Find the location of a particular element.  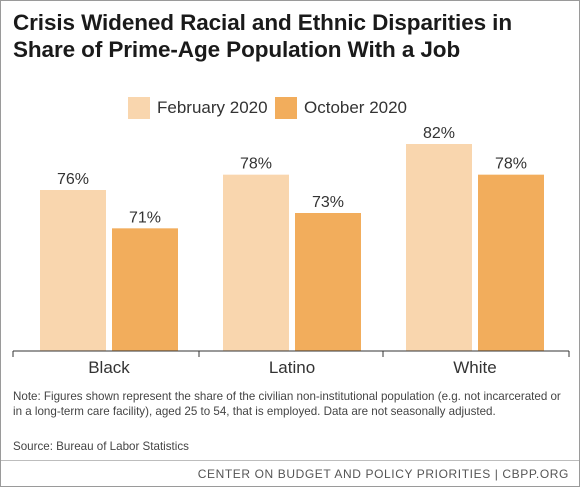

x-axis-ticks-group is located at coordinates (291, 354).